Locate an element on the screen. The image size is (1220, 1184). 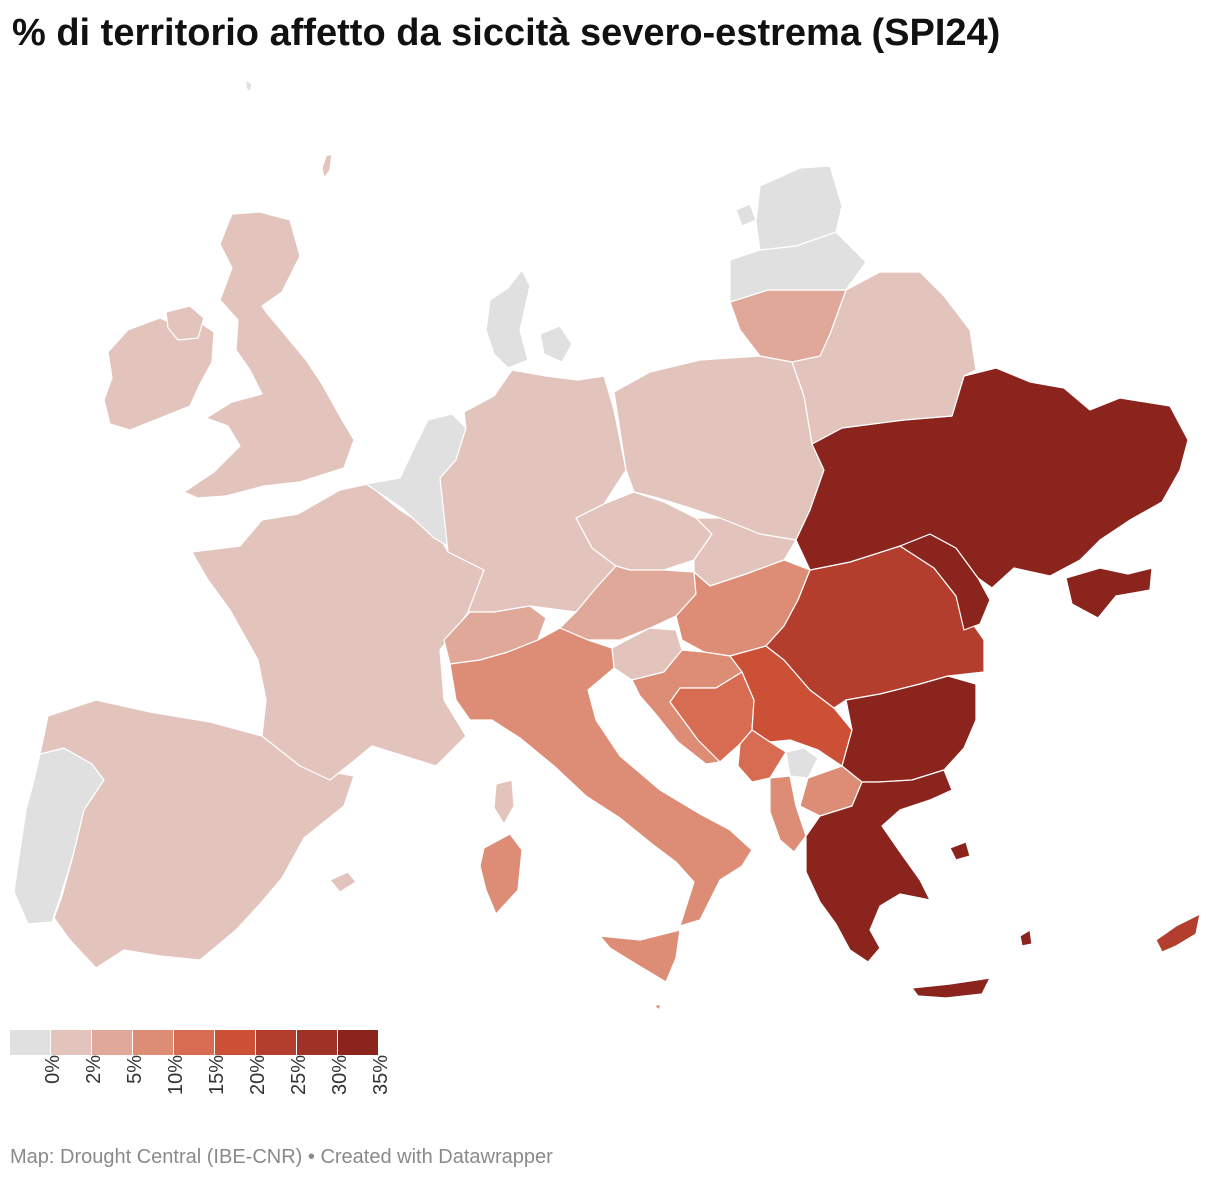
region-crimea is located at coordinates (1109, 593).